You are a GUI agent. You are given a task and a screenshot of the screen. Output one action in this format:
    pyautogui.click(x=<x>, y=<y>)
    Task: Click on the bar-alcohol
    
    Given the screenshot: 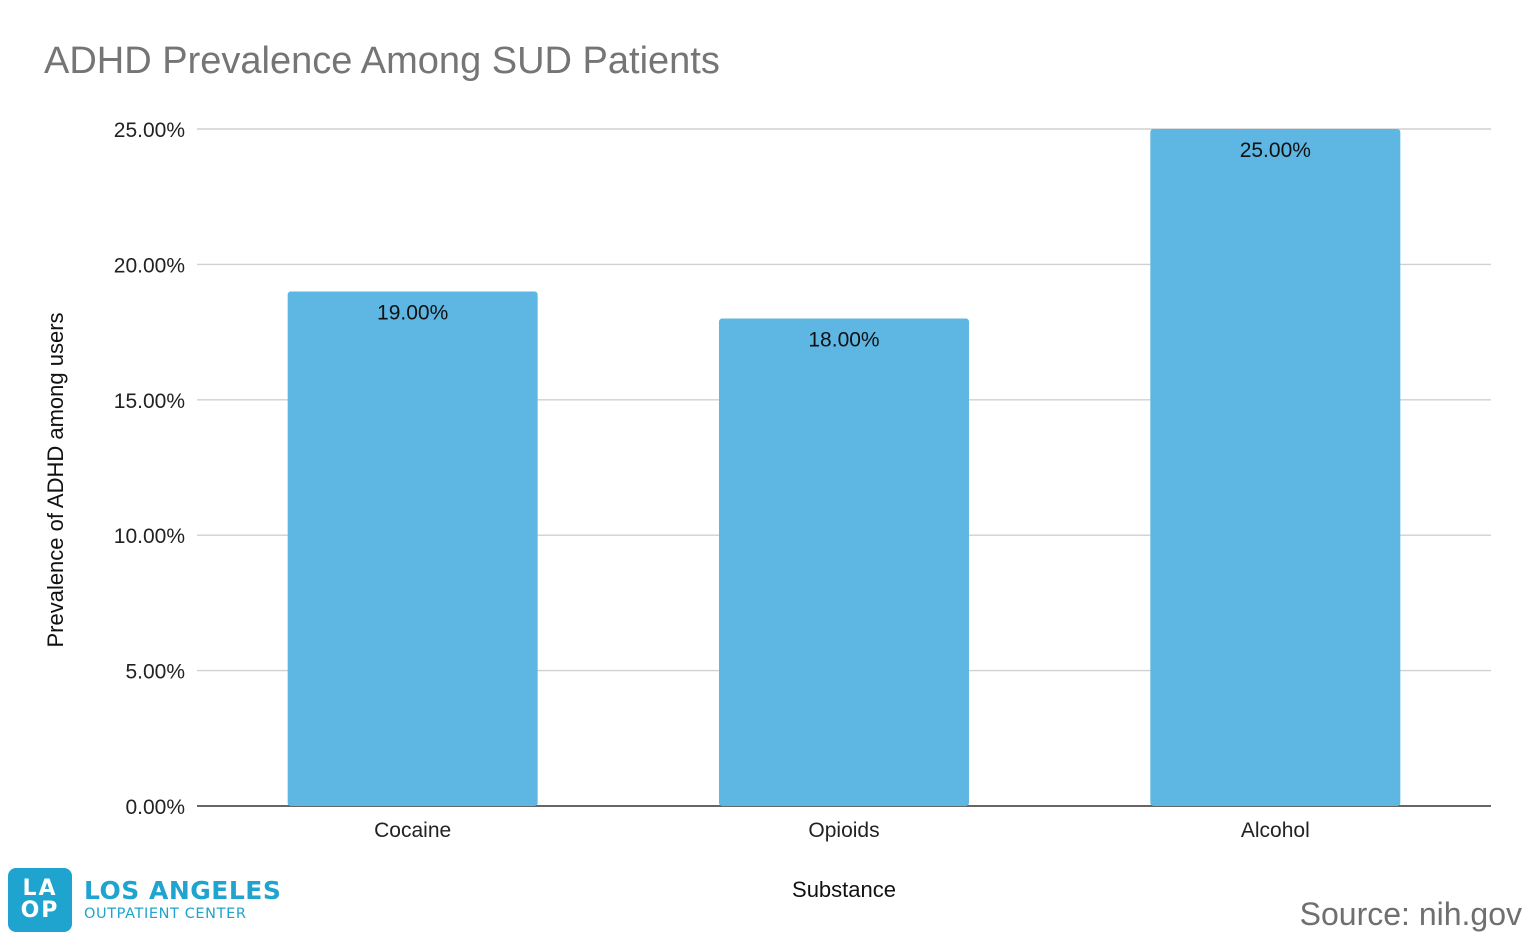 What is the action you would take?
    pyautogui.click(x=1275, y=467)
    